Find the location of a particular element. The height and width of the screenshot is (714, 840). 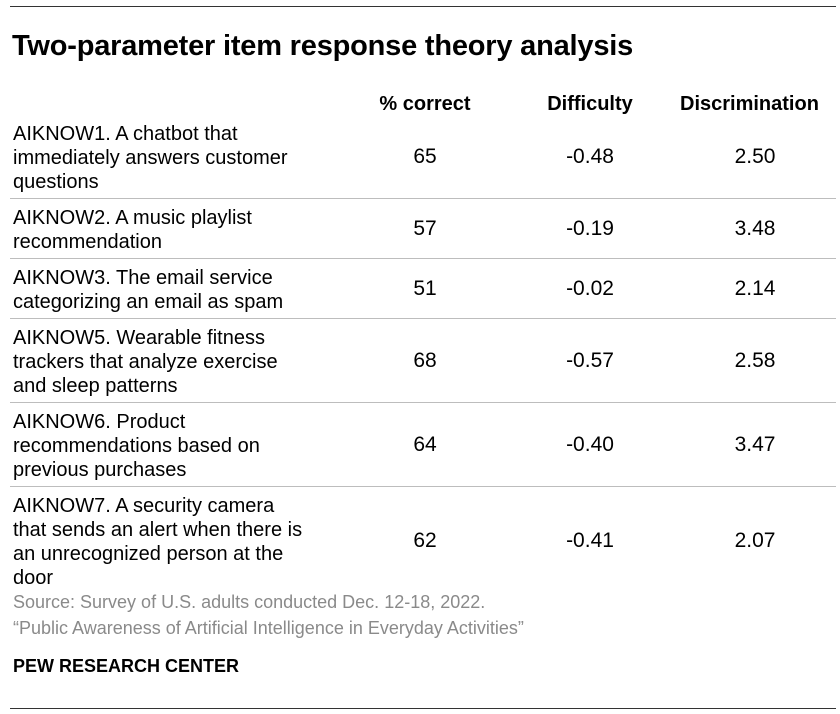

row-item-label-line: AIKNOW2. A music playlist is located at coordinates (132, 218).